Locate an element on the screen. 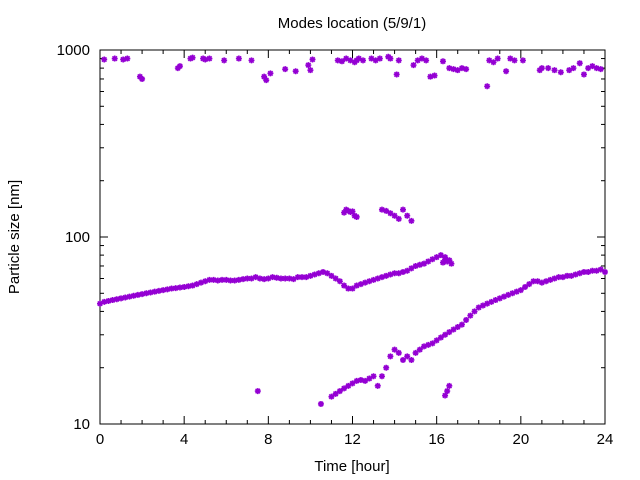 Image resolution: width=640 pixels, height=480 pixels. y-axis-label: Particle size [nm] is located at coordinates (14, 237).